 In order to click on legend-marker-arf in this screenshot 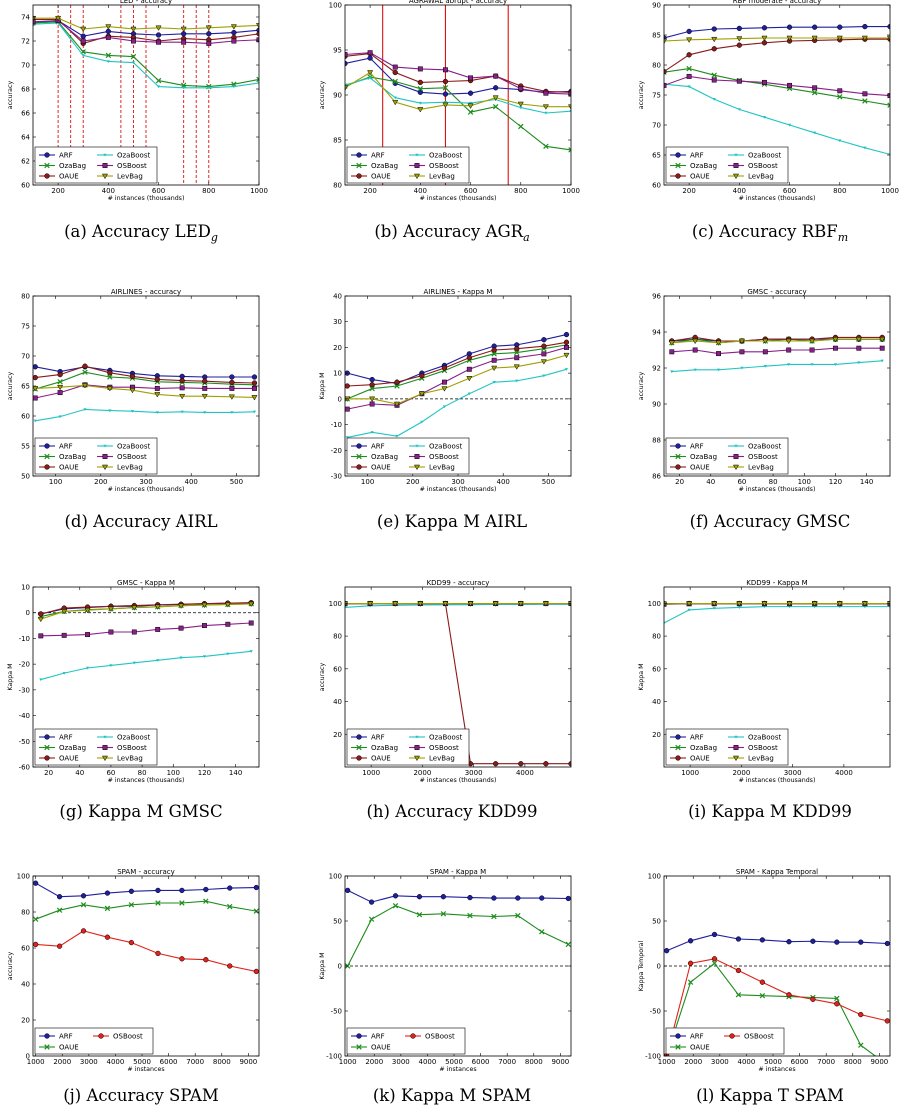, I will do `click(359, 1036)`.